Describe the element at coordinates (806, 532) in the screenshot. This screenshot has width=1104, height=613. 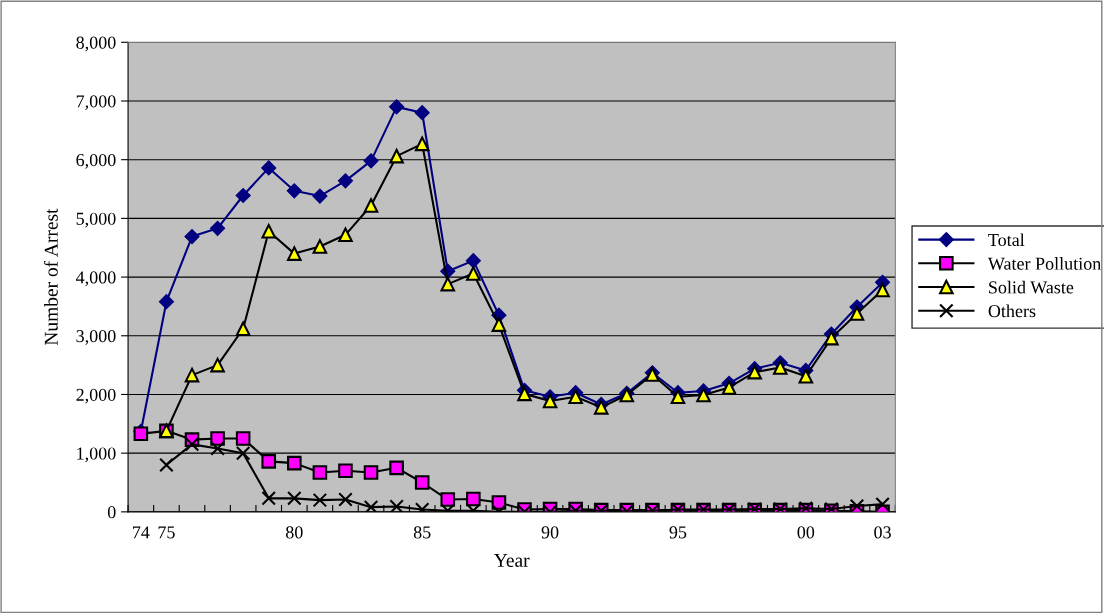
I see `x-tick-label: 00` at that location.